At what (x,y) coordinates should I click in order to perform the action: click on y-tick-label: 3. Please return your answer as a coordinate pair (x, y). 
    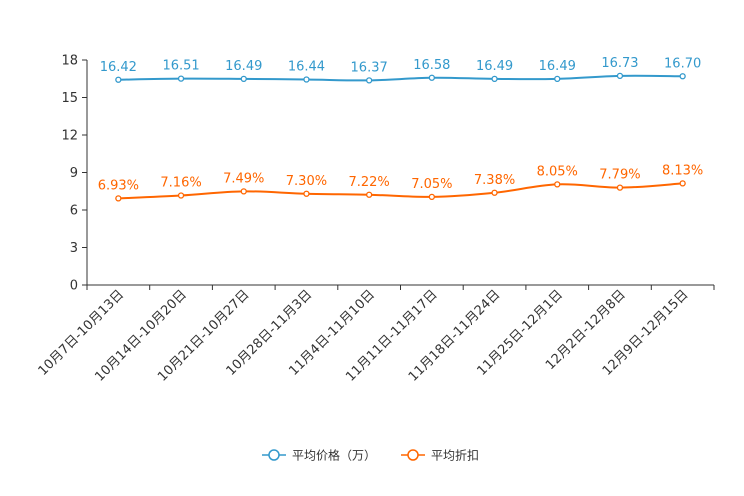
    Looking at the image, I should click on (74, 248).